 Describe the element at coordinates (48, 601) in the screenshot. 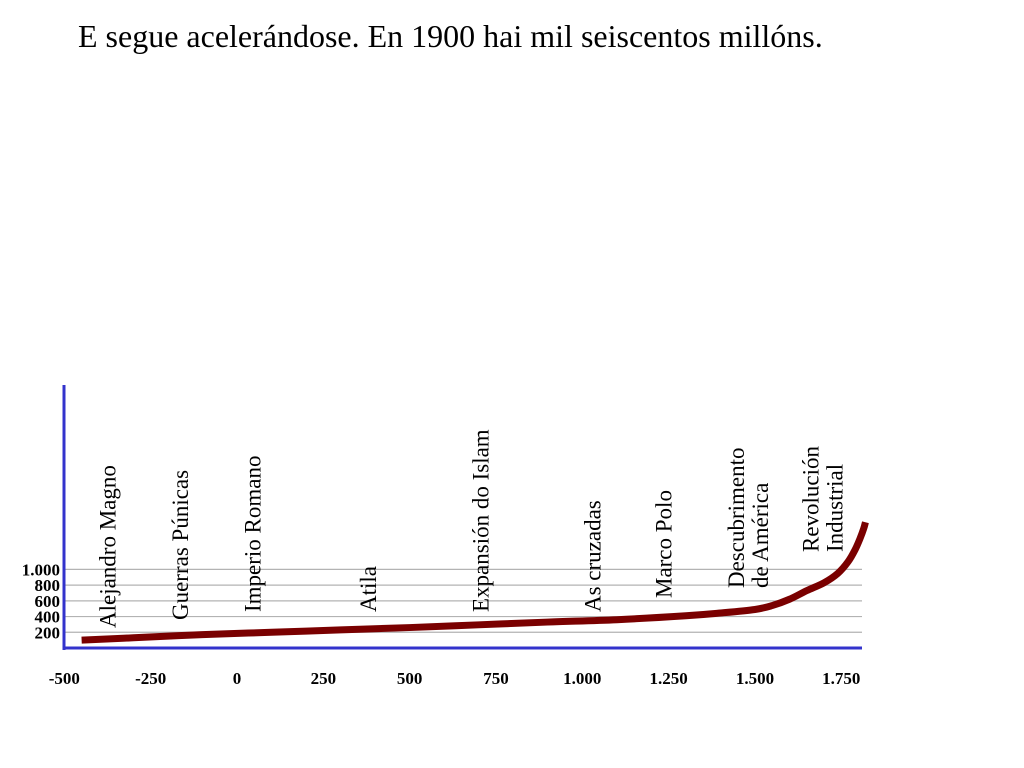

I see `y-tick-label: 600` at that location.